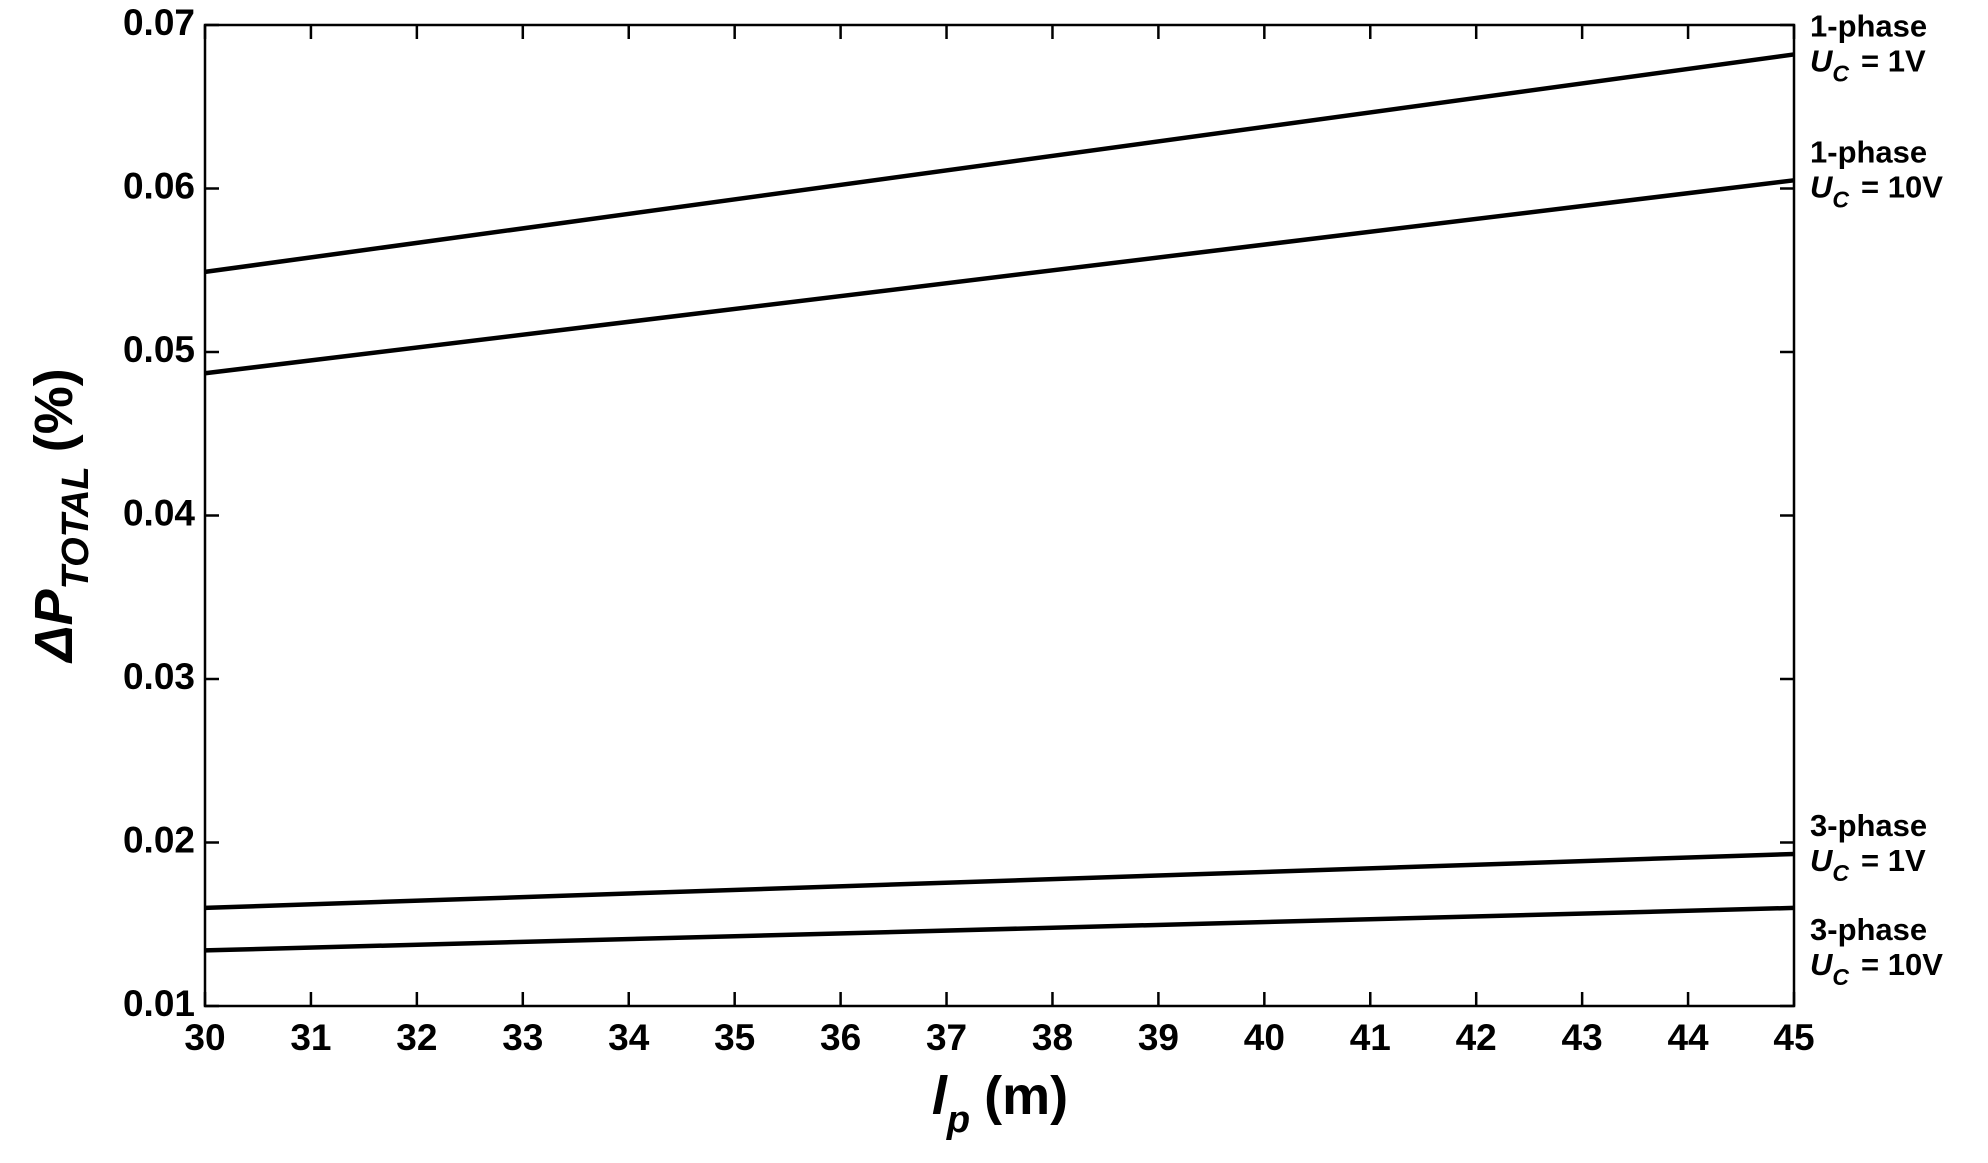  Describe the element at coordinates (159, 839) in the screenshot. I see `y-tick-label: 0.02` at that location.